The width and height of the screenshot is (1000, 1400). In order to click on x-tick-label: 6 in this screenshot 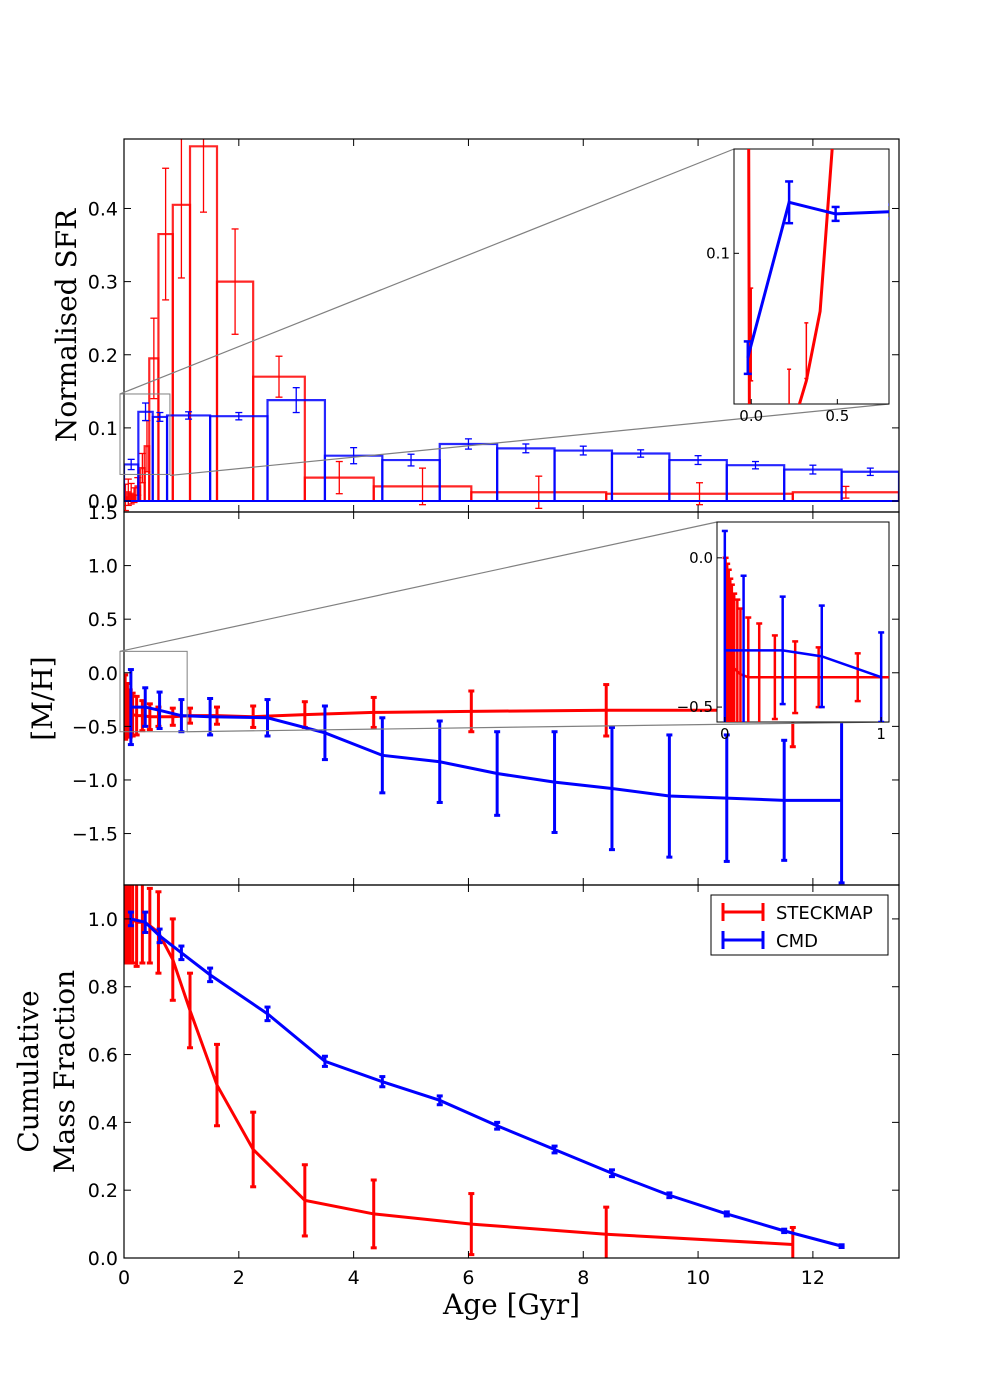, I will do `click(468, 1278)`.